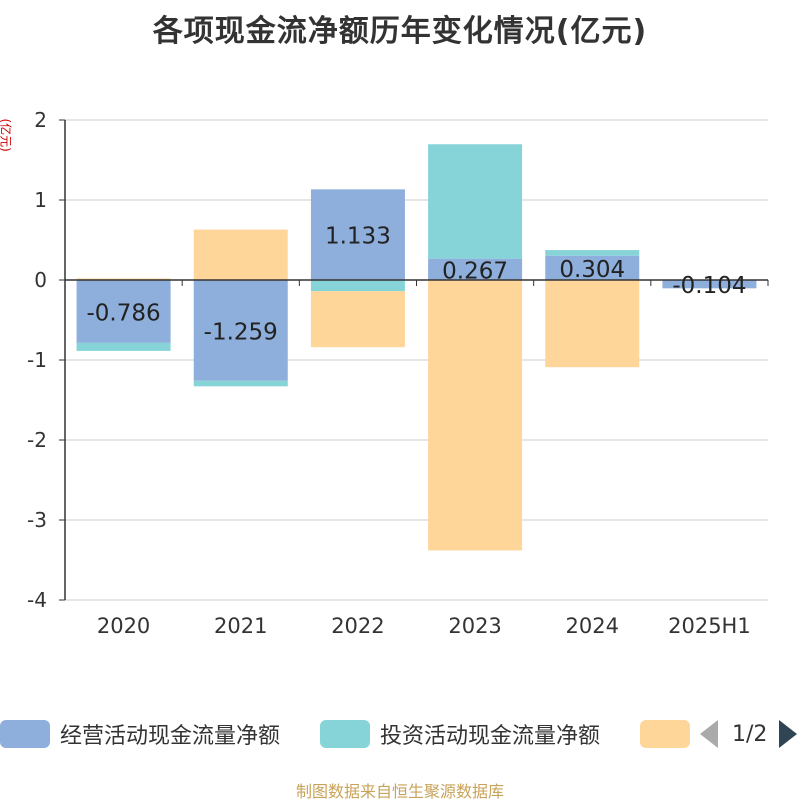 The image size is (800, 802). What do you see at coordinates (788, 734) in the screenshot?
I see `legend-next-page-icon` at bounding box center [788, 734].